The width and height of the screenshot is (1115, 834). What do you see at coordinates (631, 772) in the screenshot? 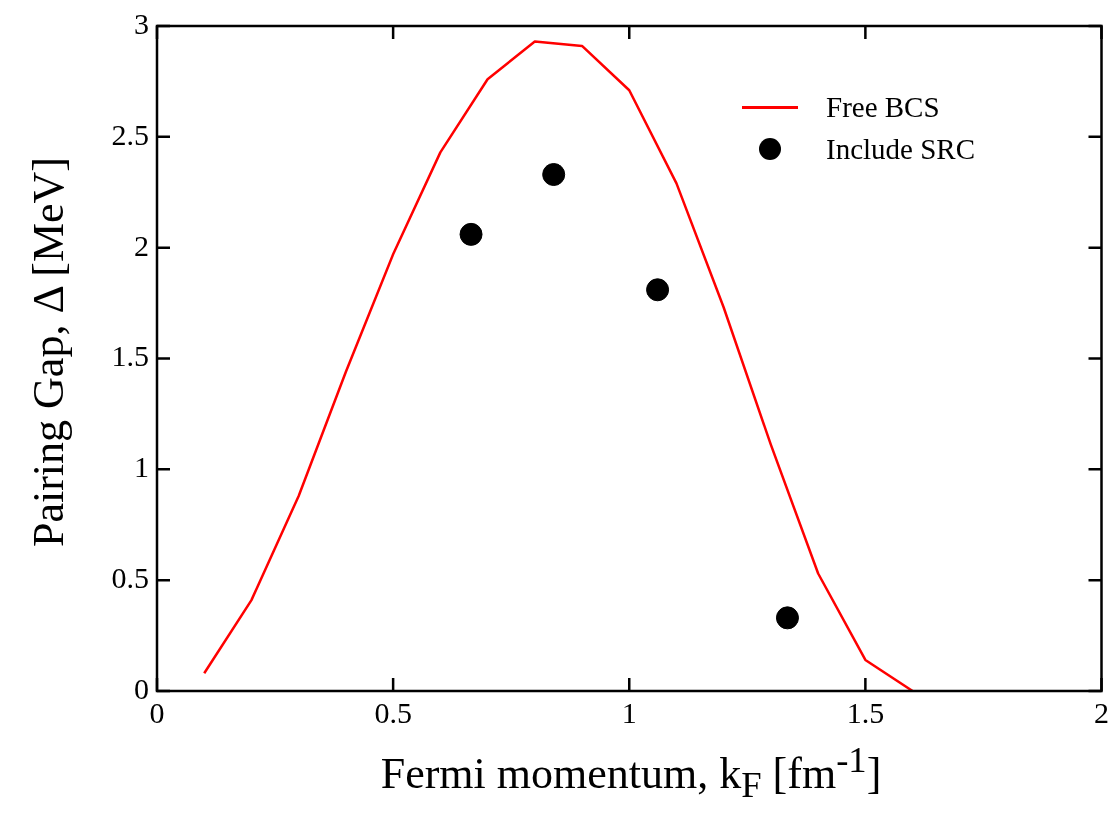
I see `x-axis-title: Fermi momentum, k$_{F}$ [fm$^{-1}$]` at bounding box center [631, 772].